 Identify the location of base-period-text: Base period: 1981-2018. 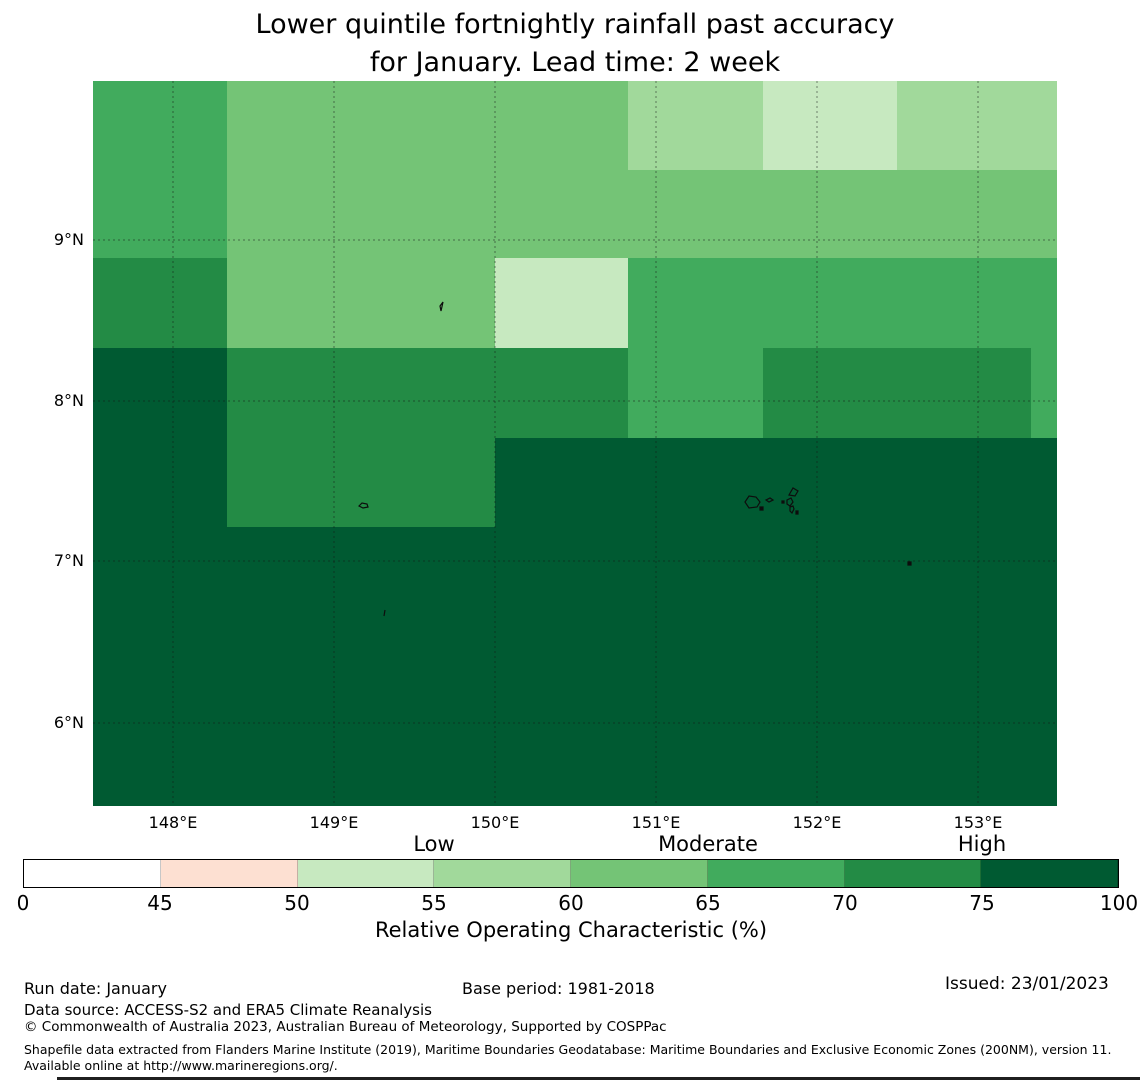
(558, 988).